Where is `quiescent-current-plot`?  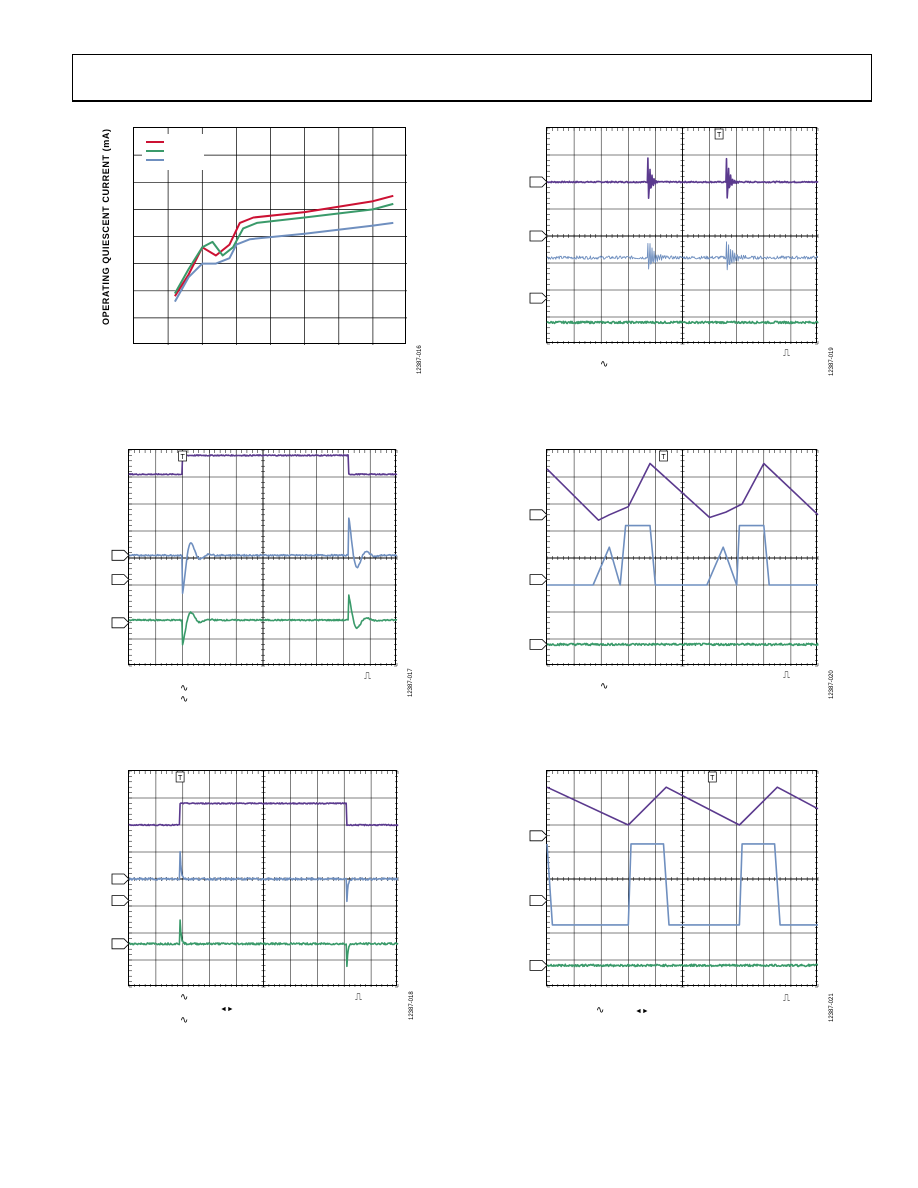 quiescent-current-plot is located at coordinates (270, 236).